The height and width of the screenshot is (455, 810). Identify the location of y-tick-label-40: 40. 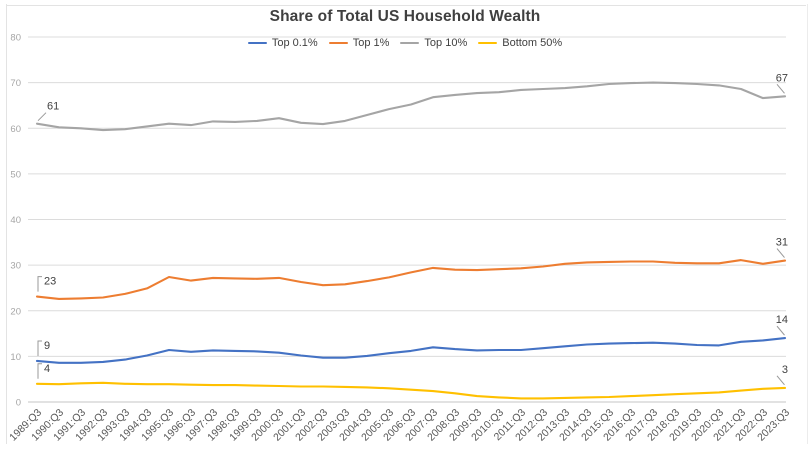
(15, 220).